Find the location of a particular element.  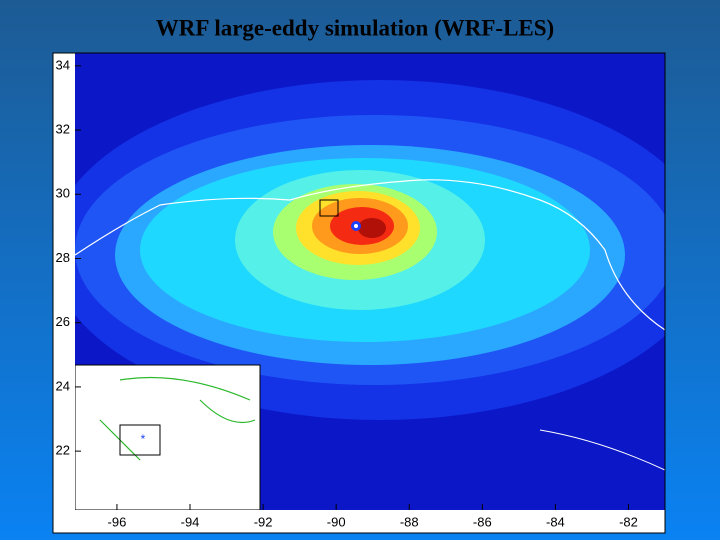

y-tick-label: 30 is located at coordinates (63, 193).